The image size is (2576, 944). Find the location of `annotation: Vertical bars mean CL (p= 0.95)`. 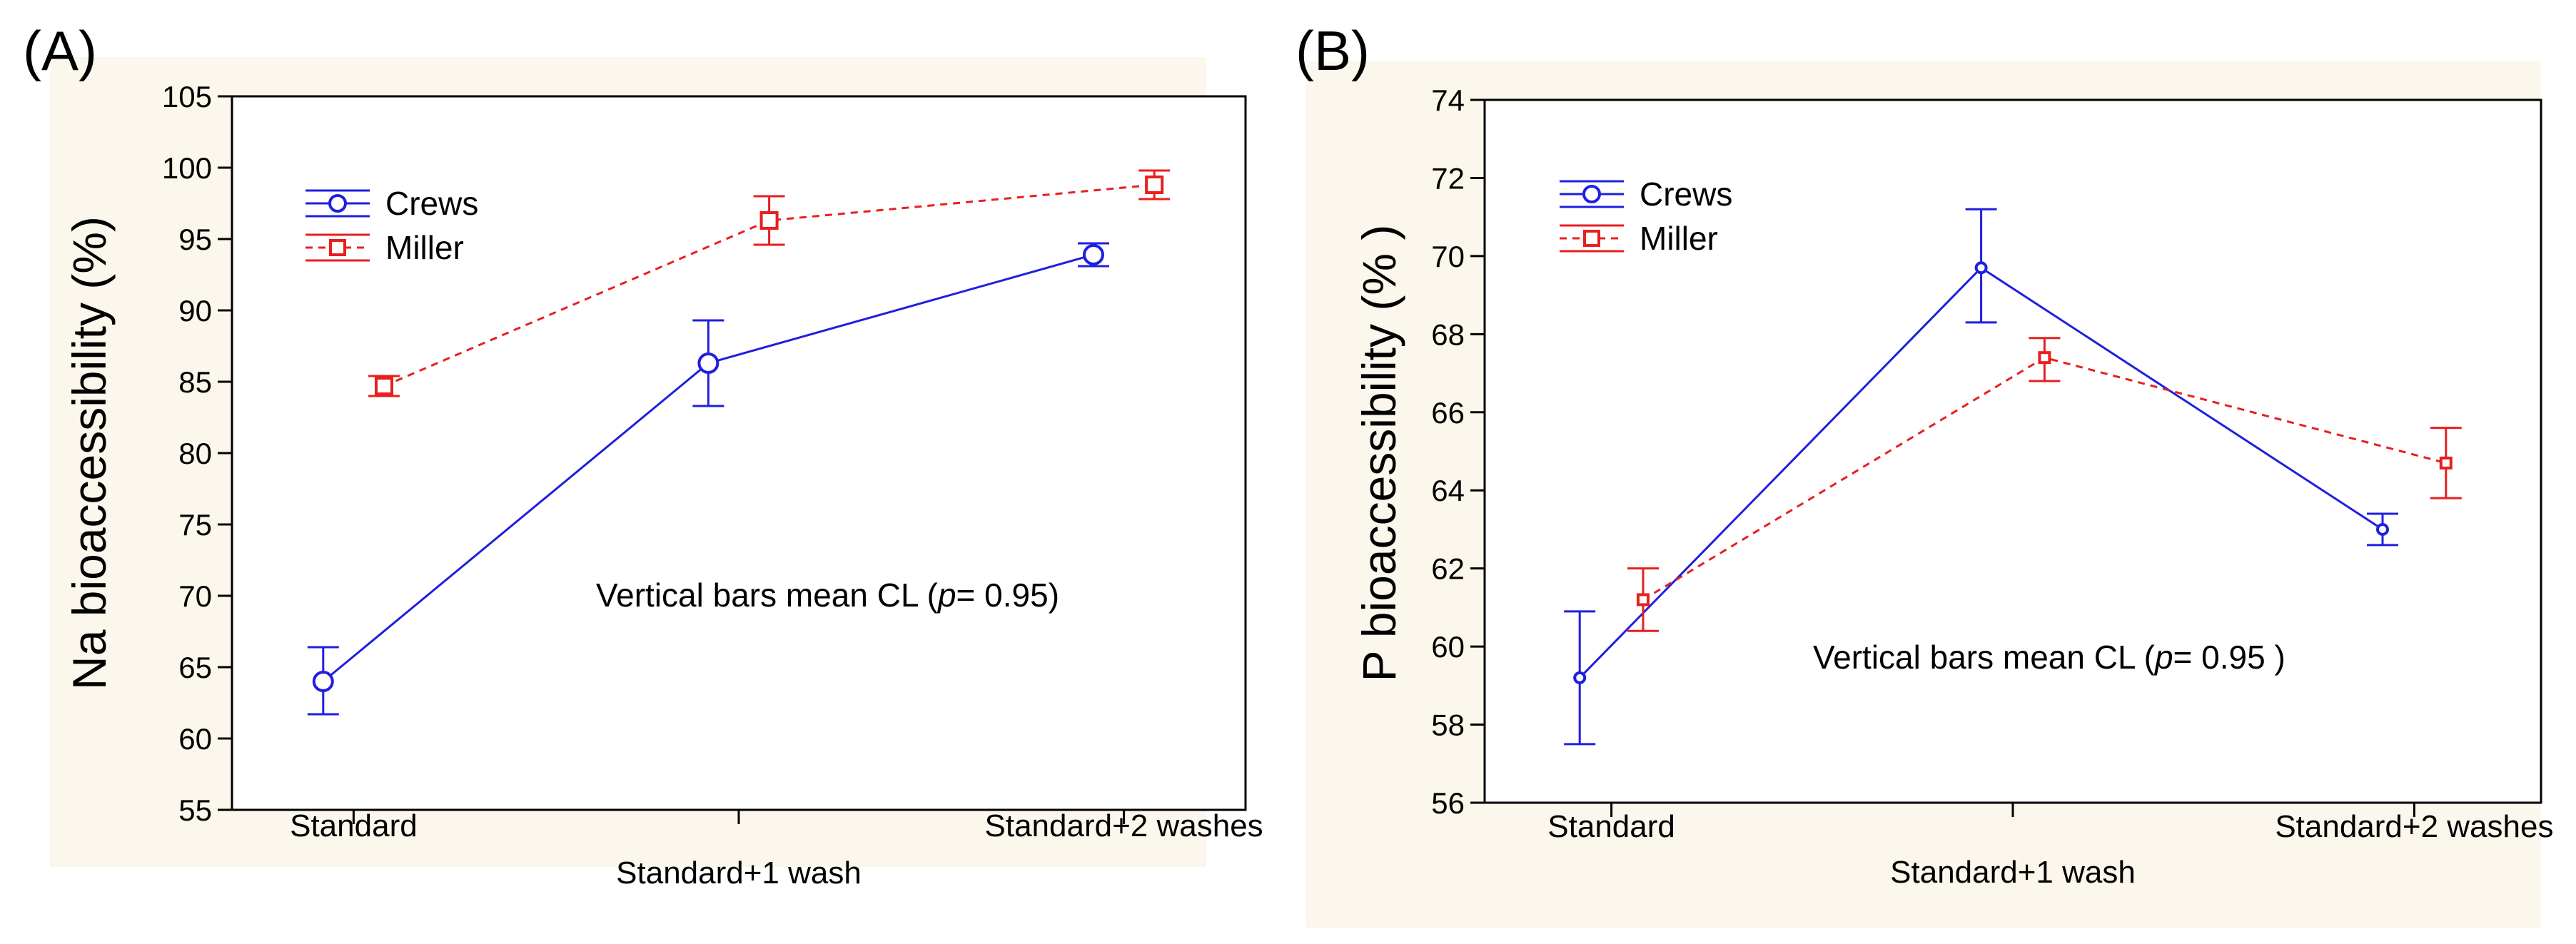

annotation: Vertical bars mean CL (p= 0.95) is located at coordinates (827, 595).